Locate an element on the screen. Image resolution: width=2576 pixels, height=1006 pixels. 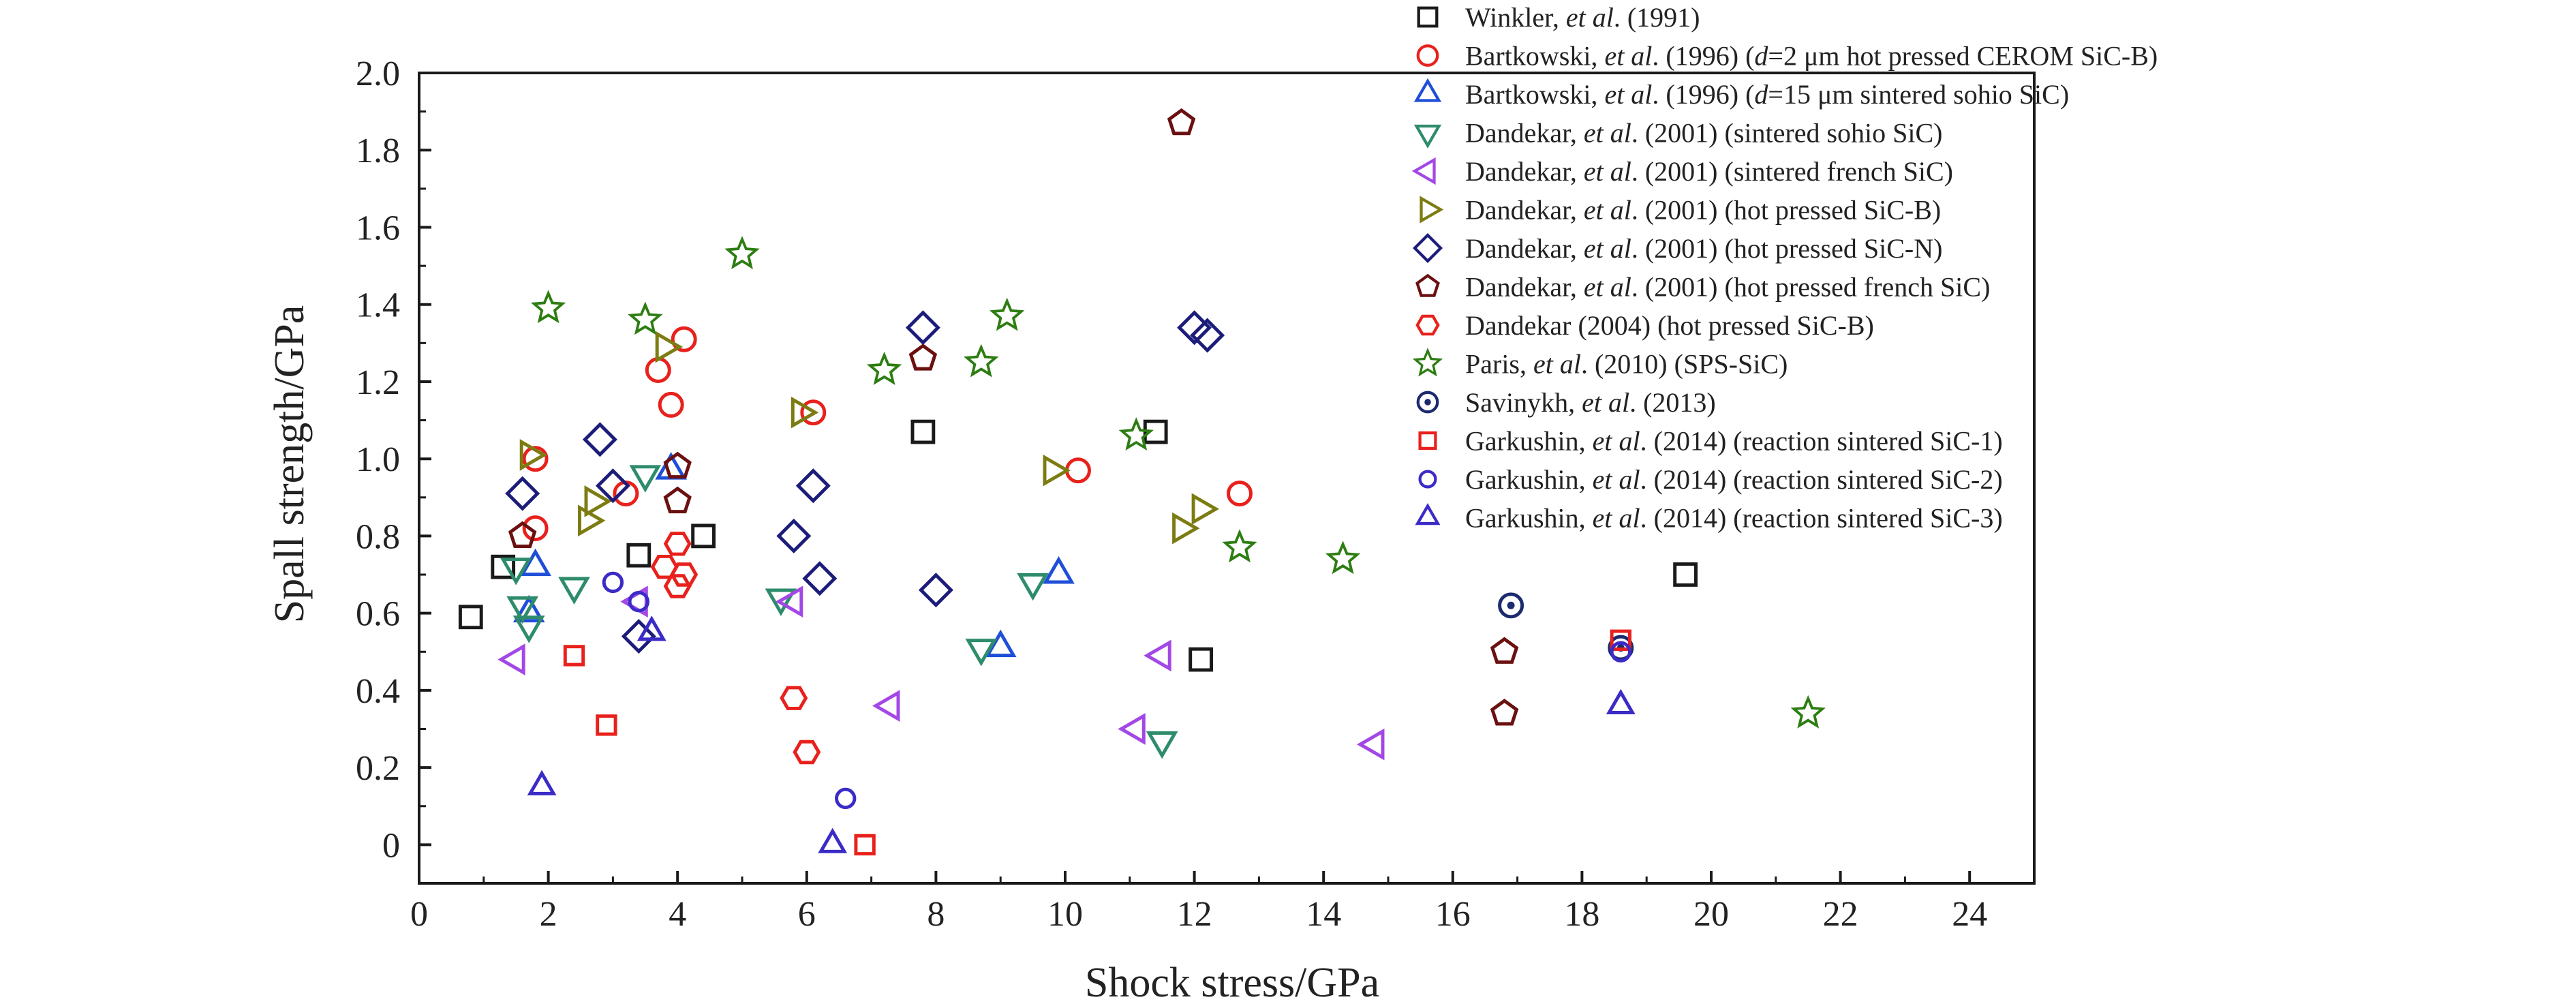
legend-label: Savinykh, et al. (2013) is located at coordinates (1590, 402).